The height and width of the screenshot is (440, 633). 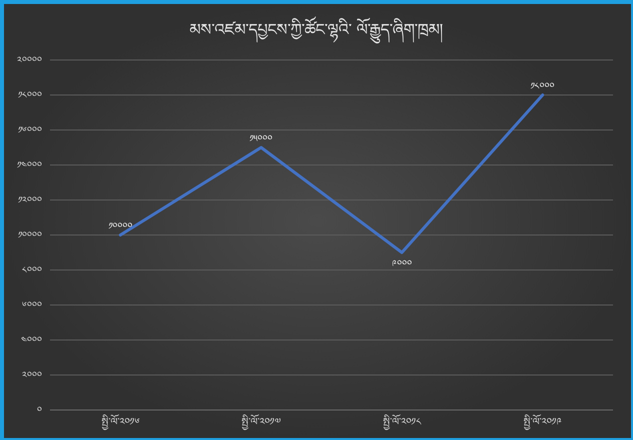 What do you see at coordinates (120, 227) in the screenshot?
I see `data-label: ༡༠༠༠༠` at bounding box center [120, 227].